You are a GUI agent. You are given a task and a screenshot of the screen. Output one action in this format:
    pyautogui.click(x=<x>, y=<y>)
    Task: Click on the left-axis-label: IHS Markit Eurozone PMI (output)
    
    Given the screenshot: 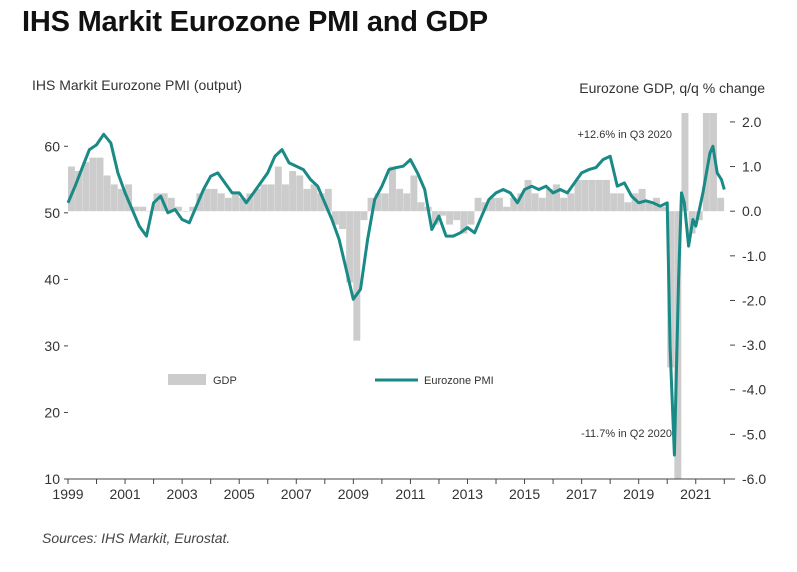 What is the action you would take?
    pyautogui.click(x=137, y=85)
    